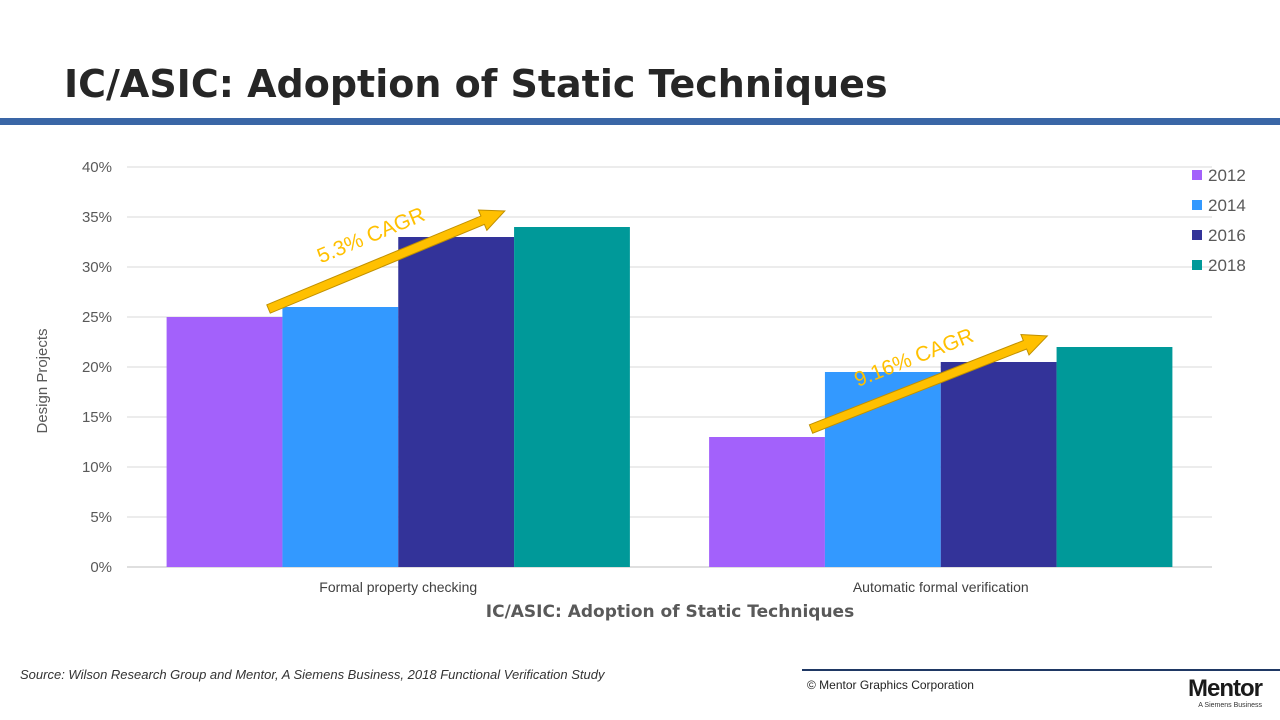  Describe the element at coordinates (97, 167) in the screenshot. I see `y-tick-label: 40%` at that location.